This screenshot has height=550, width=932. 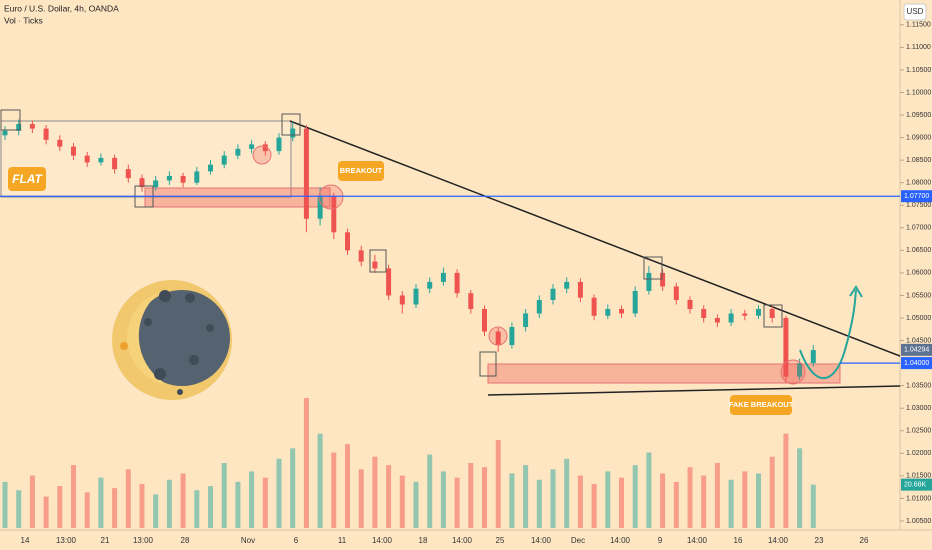 I want to click on y-tick-label: 1.06000, so click(x=918, y=273).